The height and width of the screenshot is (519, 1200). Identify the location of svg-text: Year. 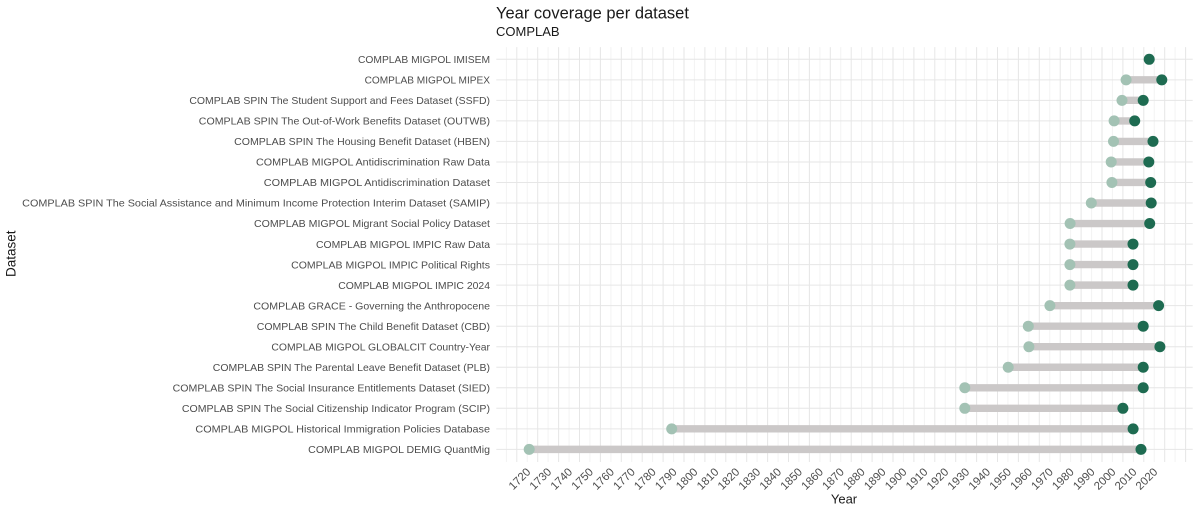
(844, 499).